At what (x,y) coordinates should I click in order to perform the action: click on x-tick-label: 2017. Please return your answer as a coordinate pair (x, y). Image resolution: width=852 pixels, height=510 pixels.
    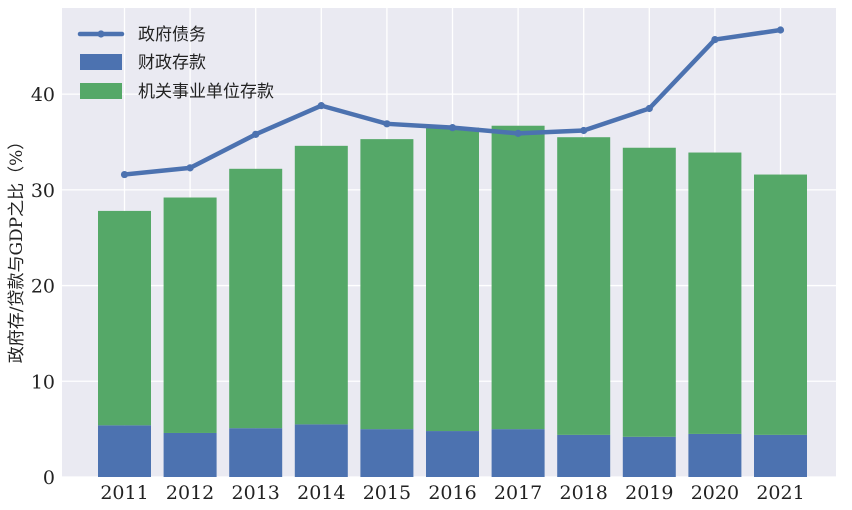
    Looking at the image, I should click on (518, 493).